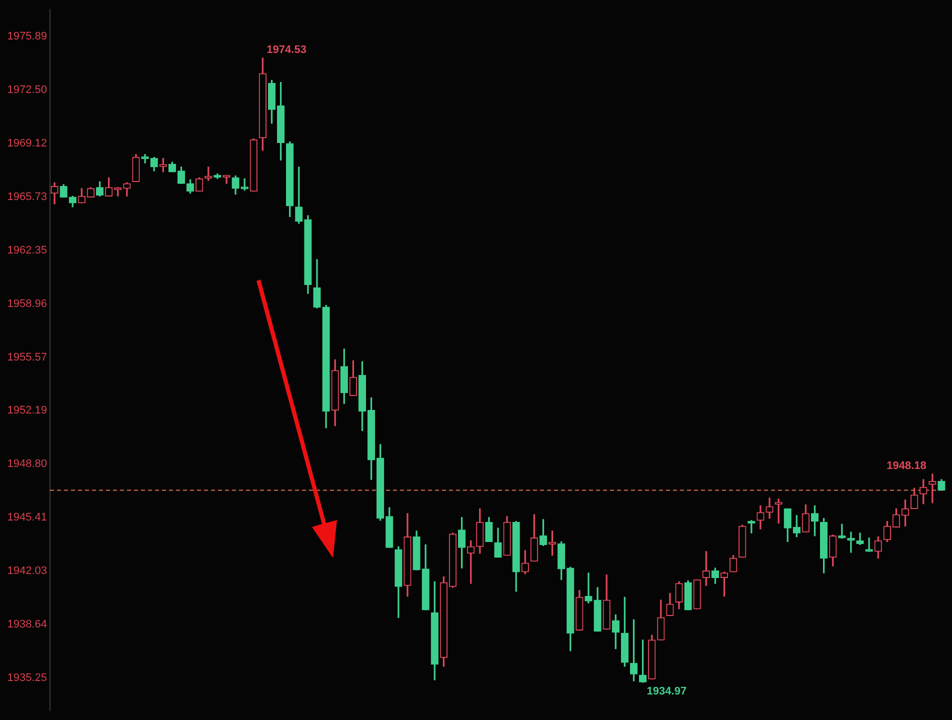  Describe the element at coordinates (27, 250) in the screenshot. I see `y-tick-label: 1962.35` at that location.